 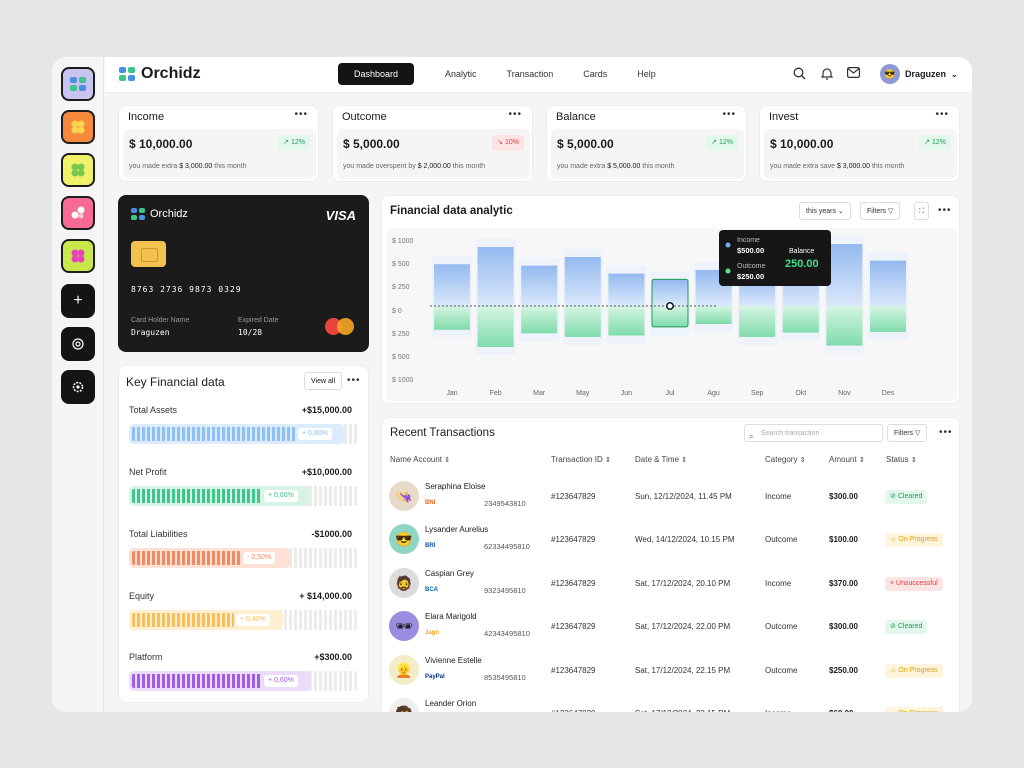 What do you see at coordinates (914, 584) in the screenshot?
I see `status-badge: × Unsuccessful` at bounding box center [914, 584].